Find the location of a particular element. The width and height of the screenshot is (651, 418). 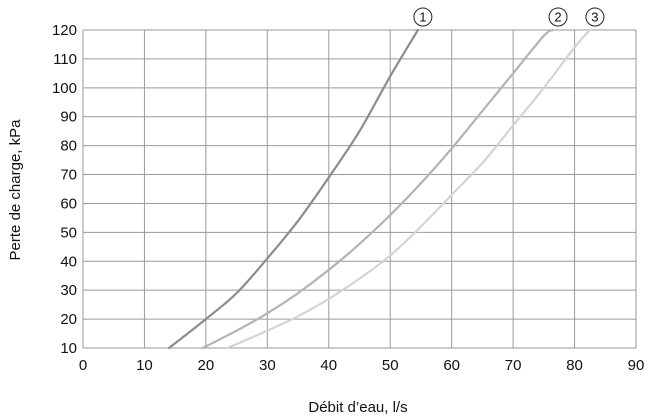

y-tick-label: 70 is located at coordinates (68, 175).